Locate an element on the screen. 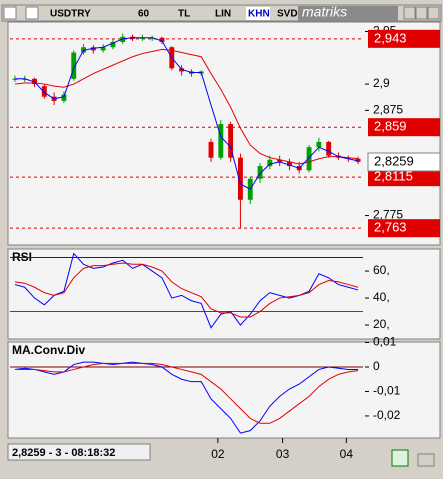 The width and height of the screenshot is (443, 479). scale: LIN is located at coordinates (223, 14).